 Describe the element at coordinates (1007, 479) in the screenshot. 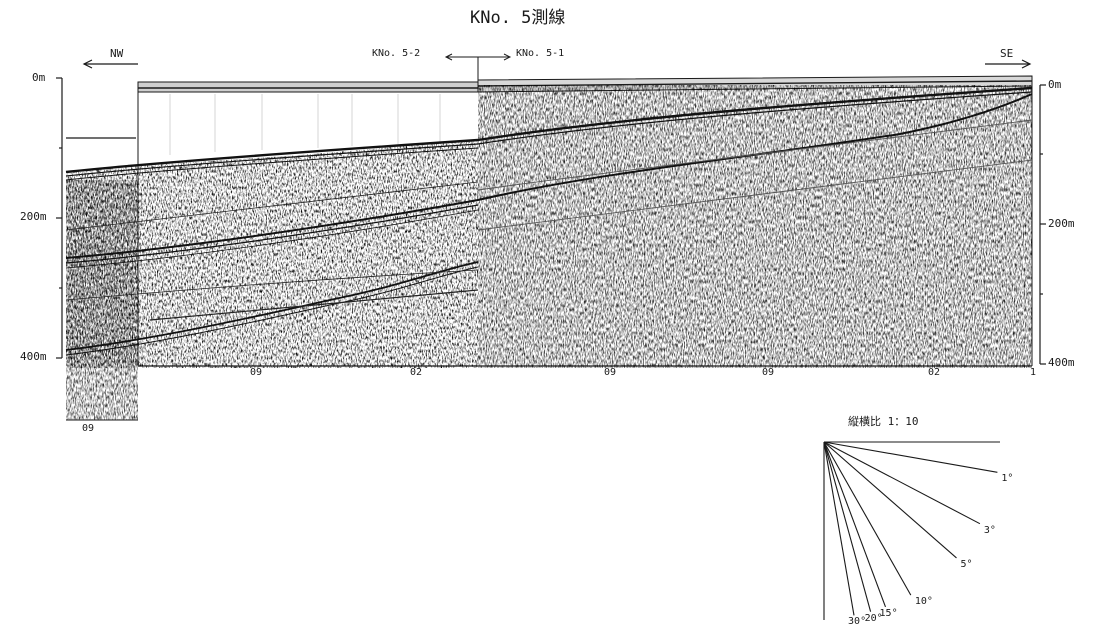

I see `angle-label: 1°` at that location.